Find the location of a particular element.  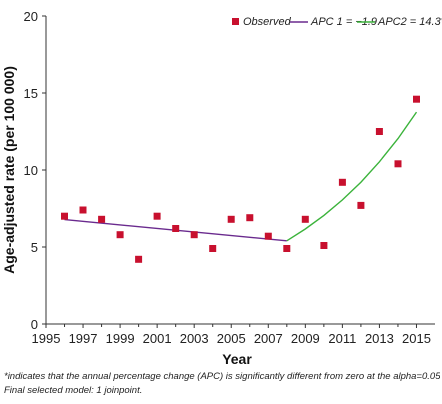

observed-point-2009 is located at coordinates (305, 219).